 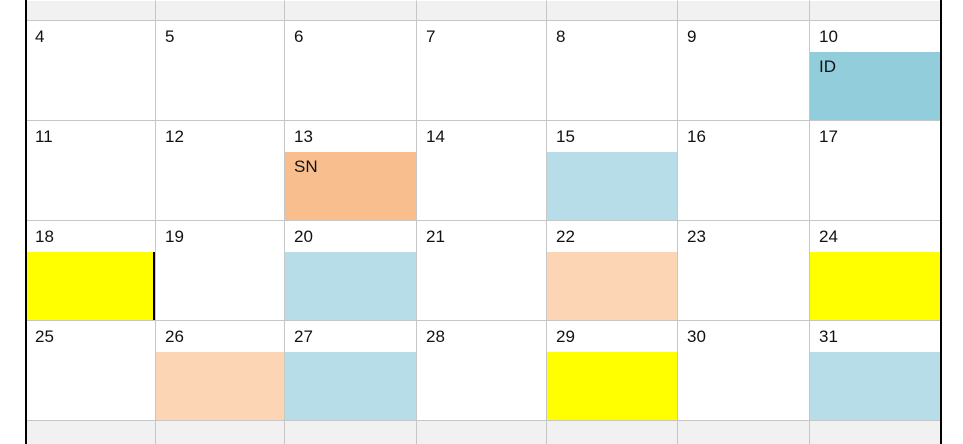 I want to click on day-number: 24, so click(x=828, y=236).